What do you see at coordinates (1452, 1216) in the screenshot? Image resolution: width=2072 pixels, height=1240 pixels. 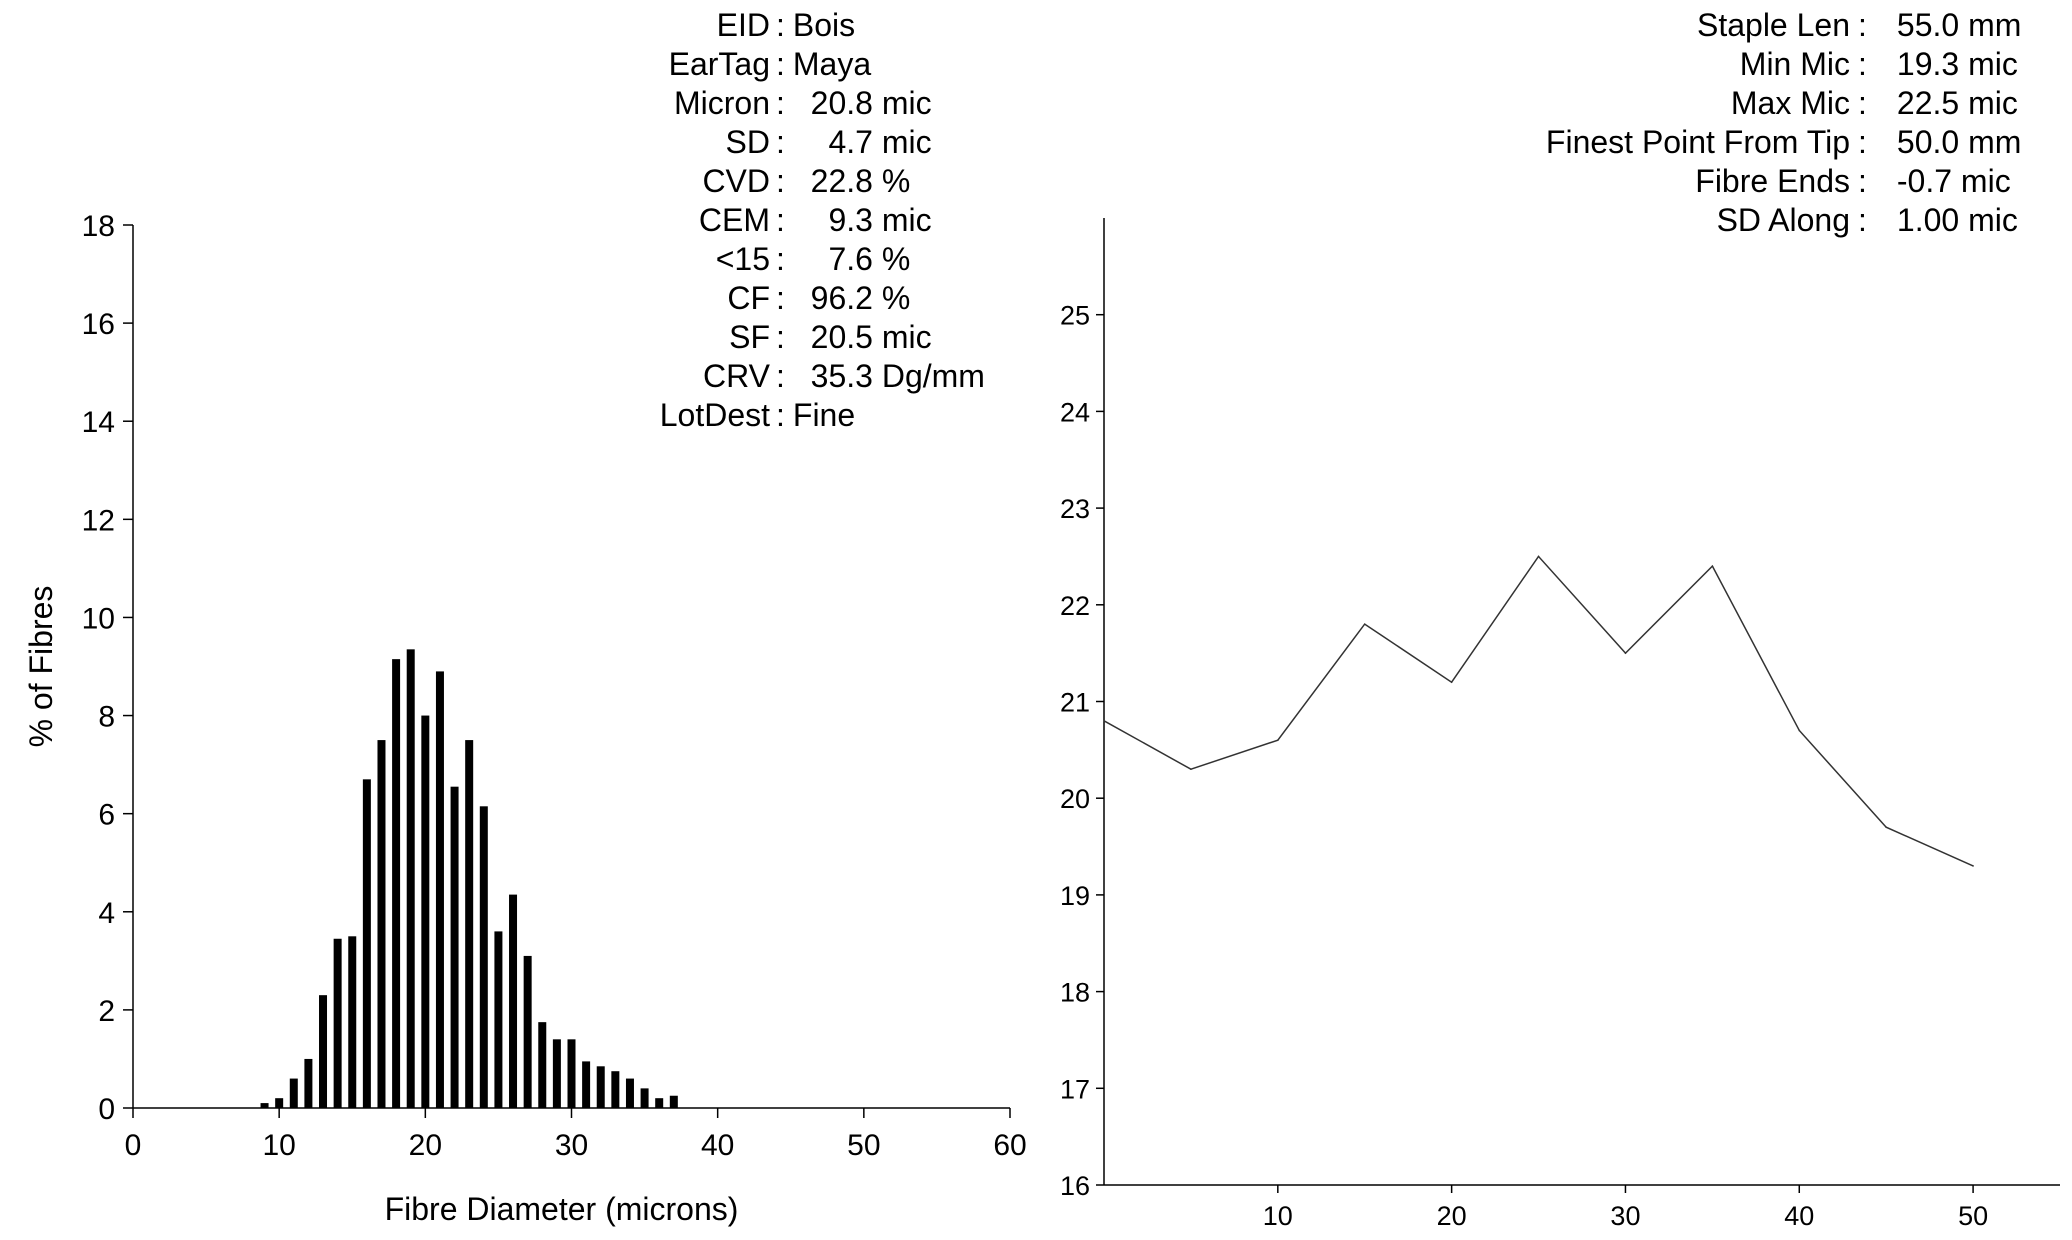 I see `x-tick-label: 20` at bounding box center [1452, 1216].